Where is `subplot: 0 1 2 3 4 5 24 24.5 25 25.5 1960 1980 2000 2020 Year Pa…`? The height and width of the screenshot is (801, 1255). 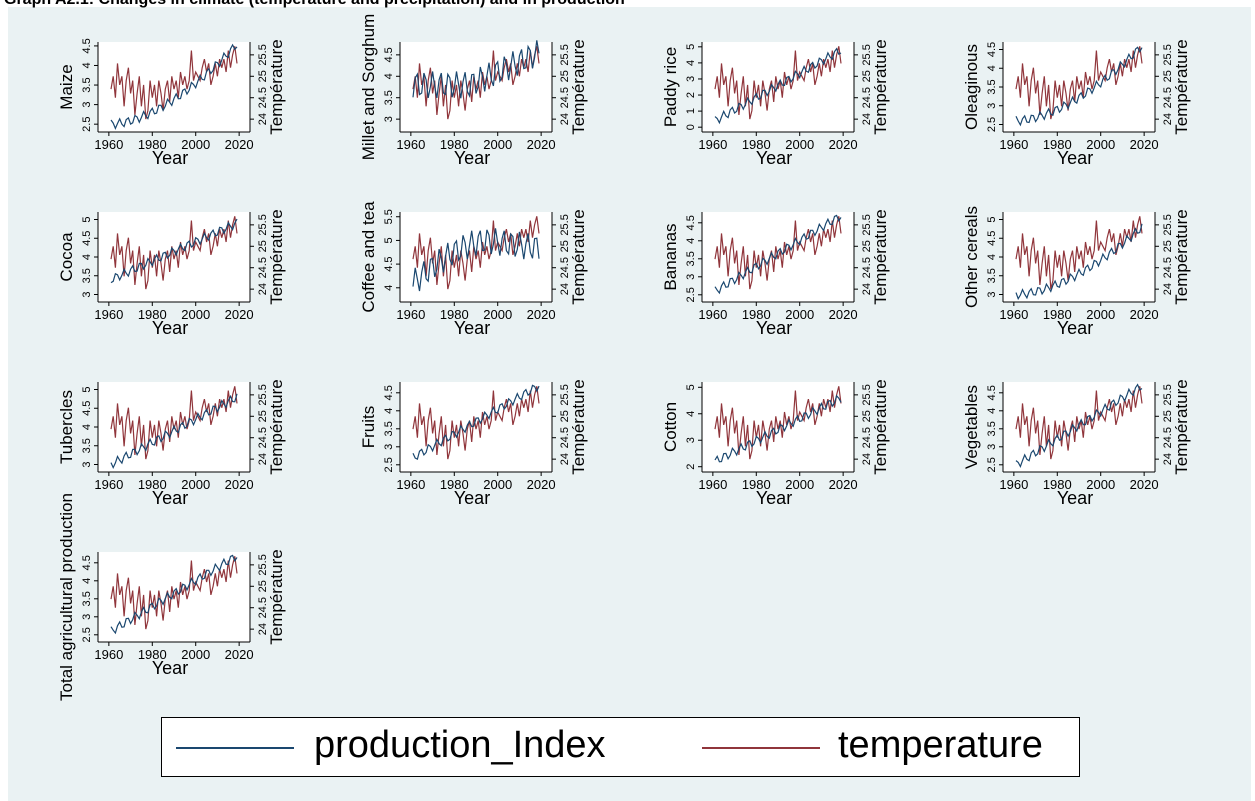
subplot: 0 1 2 3 4 5 24 24.5 25 25.5 1960 1980 2000 2020 Year Pa… is located at coordinates (775, 103).